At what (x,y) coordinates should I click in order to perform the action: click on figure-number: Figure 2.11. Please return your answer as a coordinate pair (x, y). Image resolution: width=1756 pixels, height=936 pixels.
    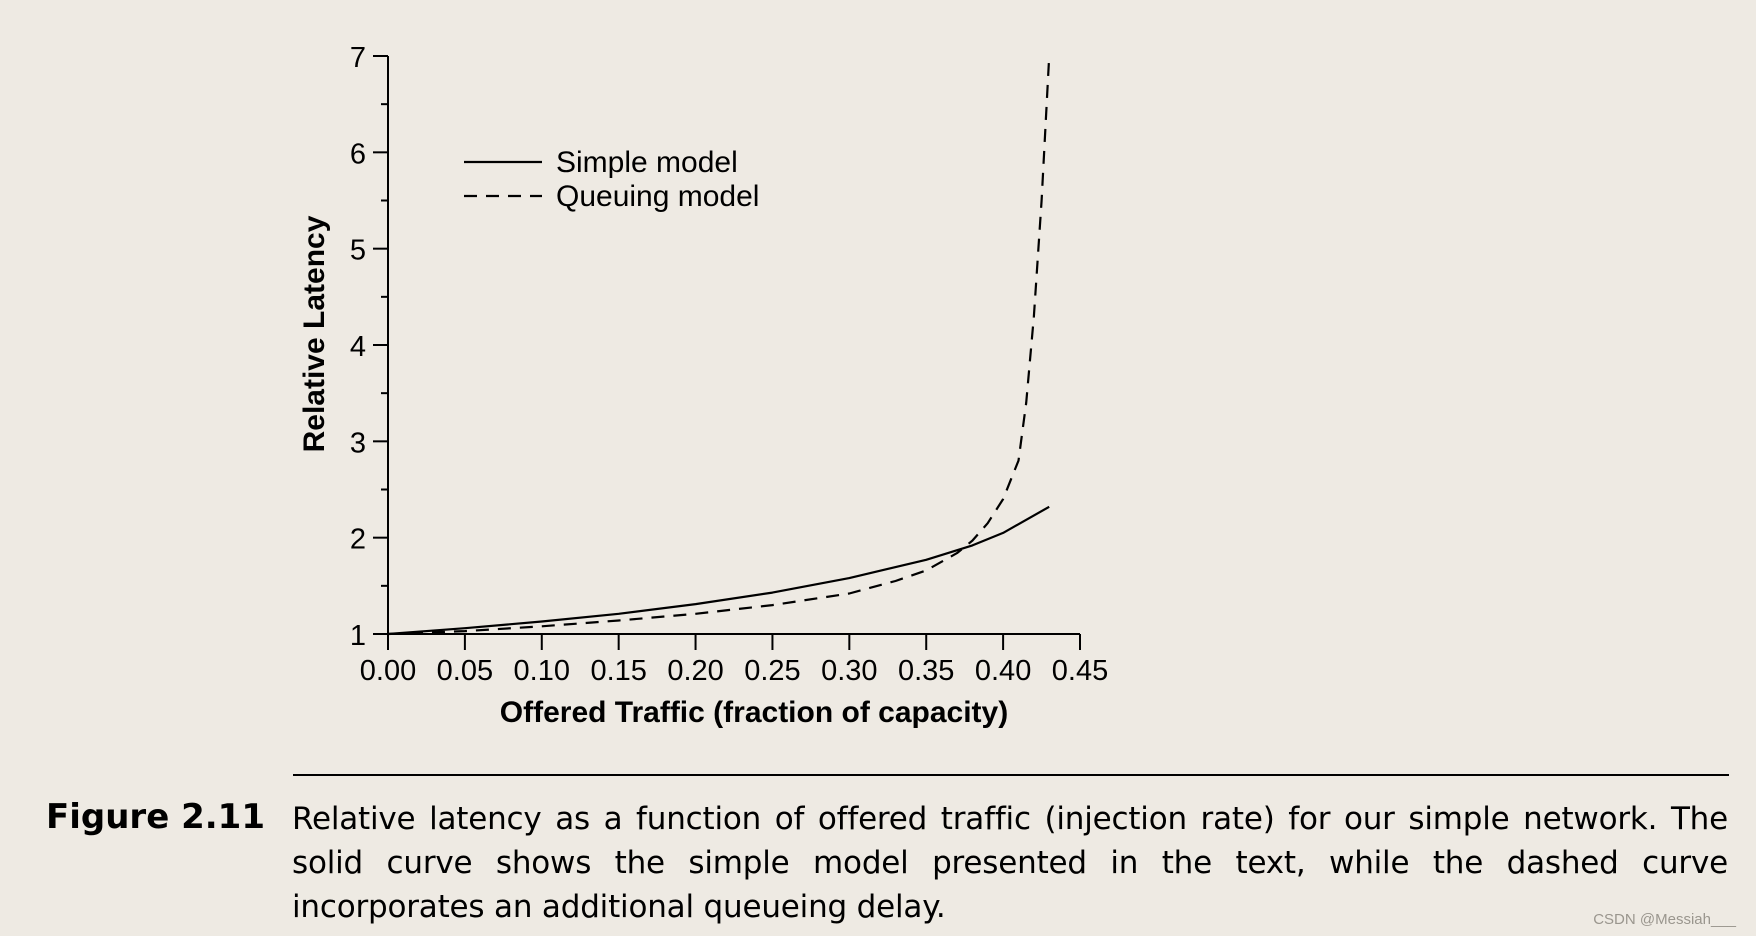
    Looking at the image, I should click on (155, 817).